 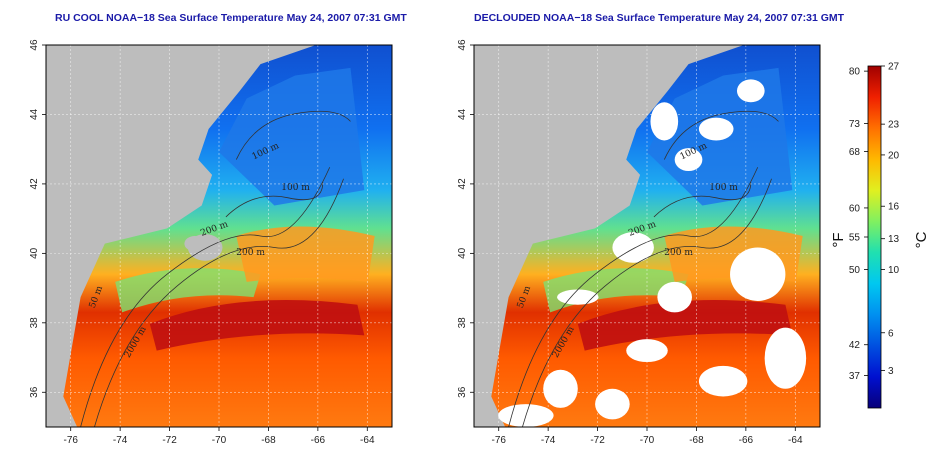 I want to click on celsius-tick-label: 10, so click(x=894, y=270).